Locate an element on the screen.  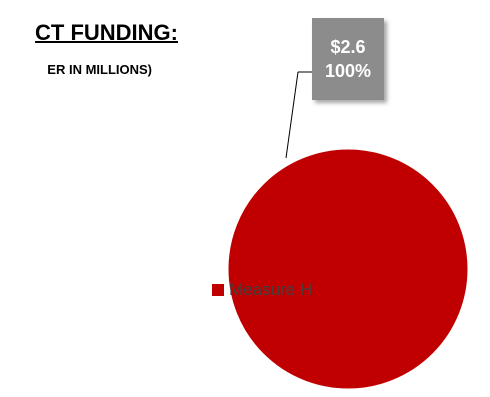
legend-swatch-measure-h is located at coordinates (218, 290).